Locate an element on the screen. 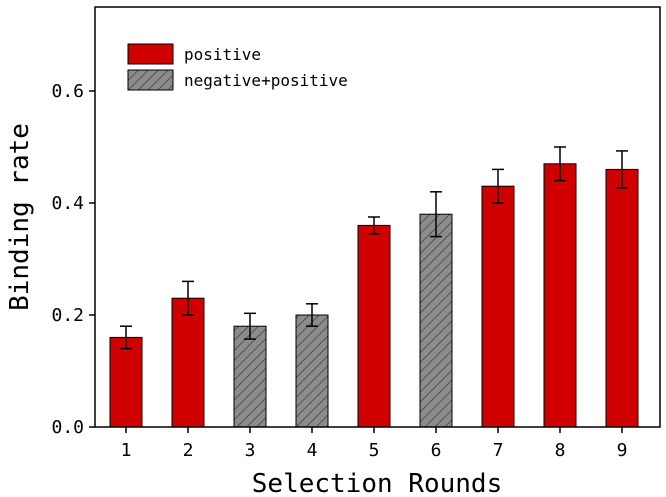  y-axis-label: Binding rate is located at coordinates (20, 217).